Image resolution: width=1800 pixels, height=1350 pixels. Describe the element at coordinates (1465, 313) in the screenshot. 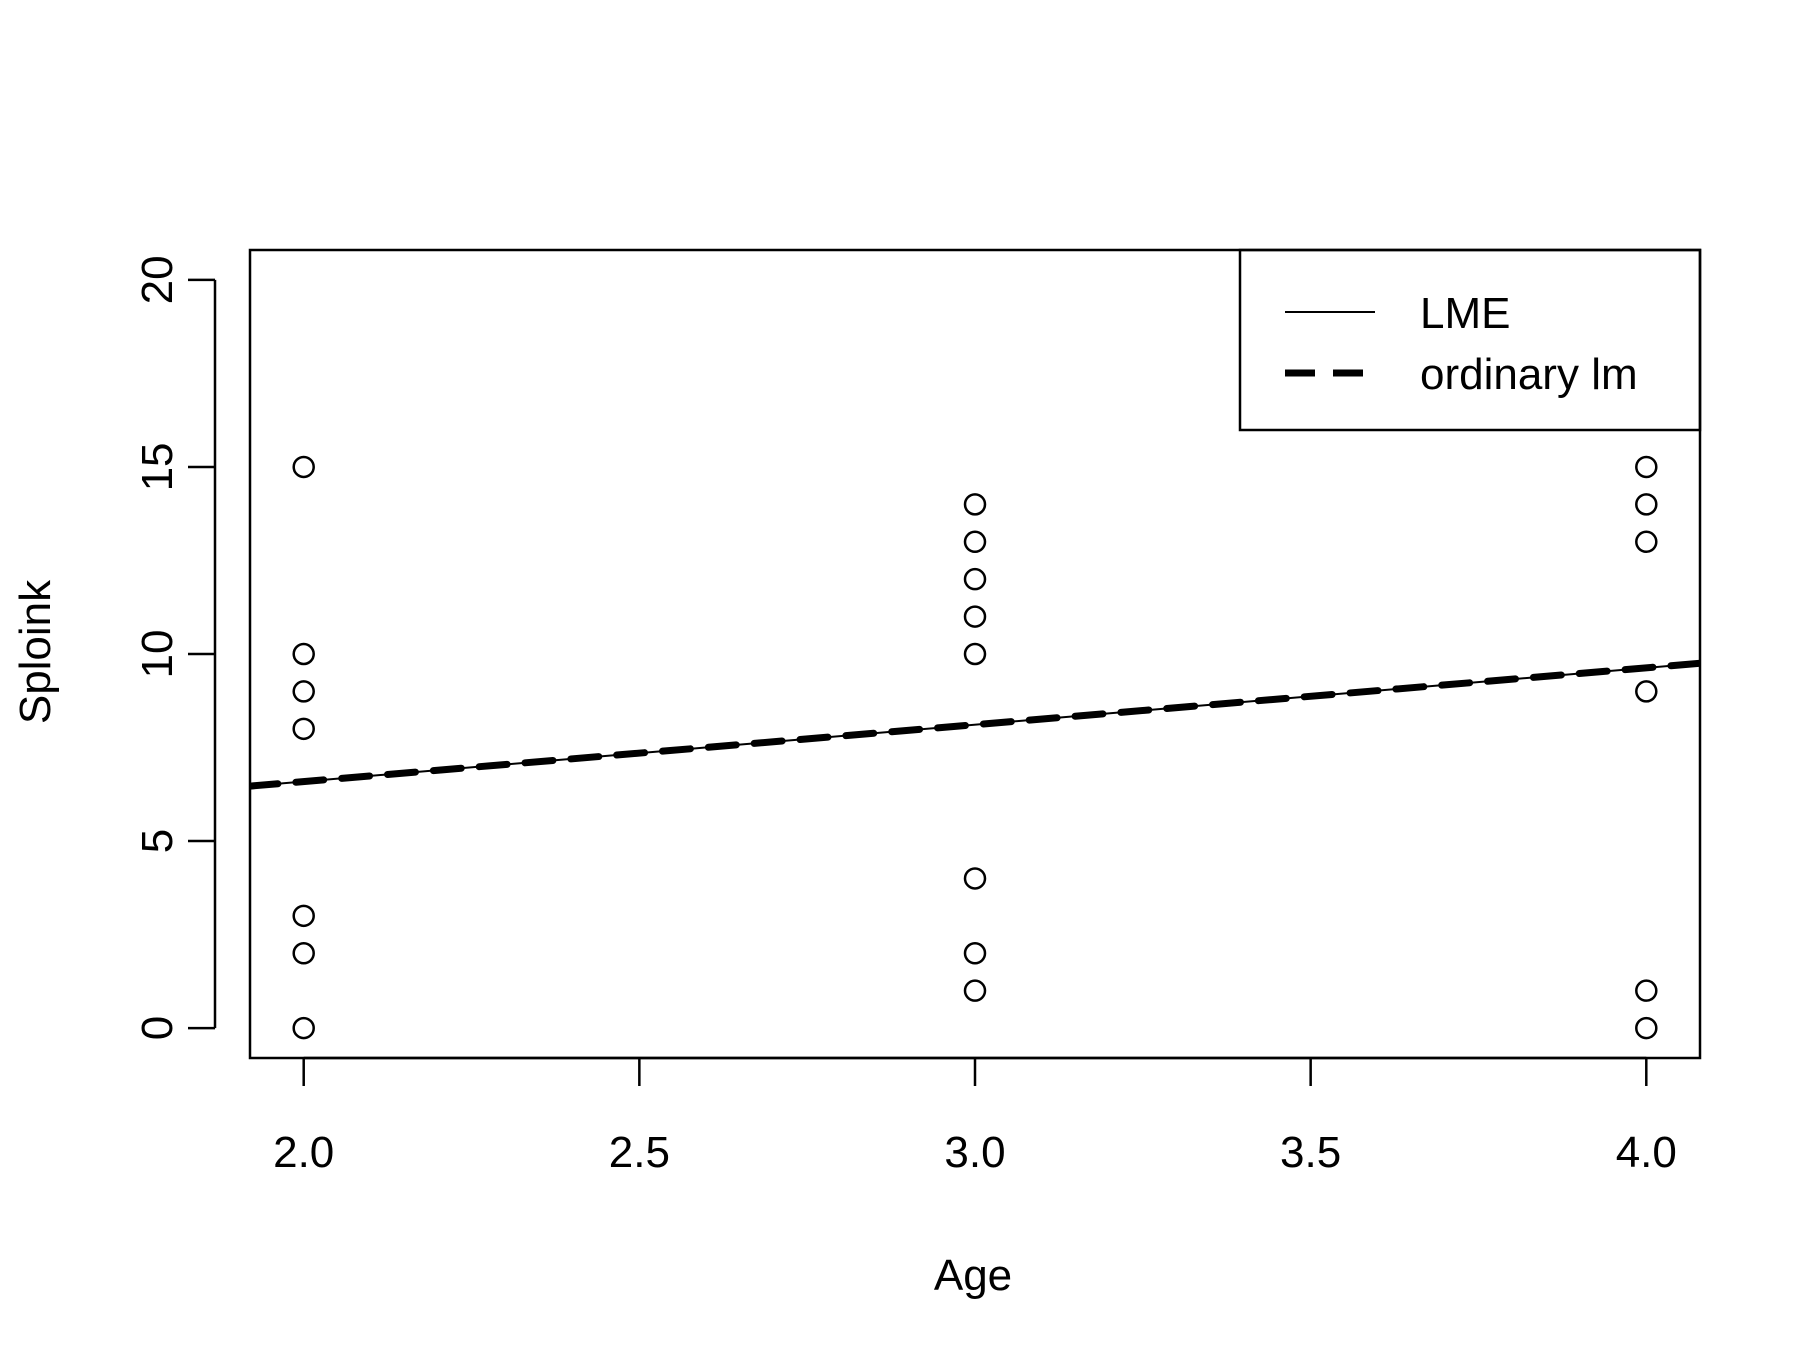

I see `legend-label: LME` at that location.